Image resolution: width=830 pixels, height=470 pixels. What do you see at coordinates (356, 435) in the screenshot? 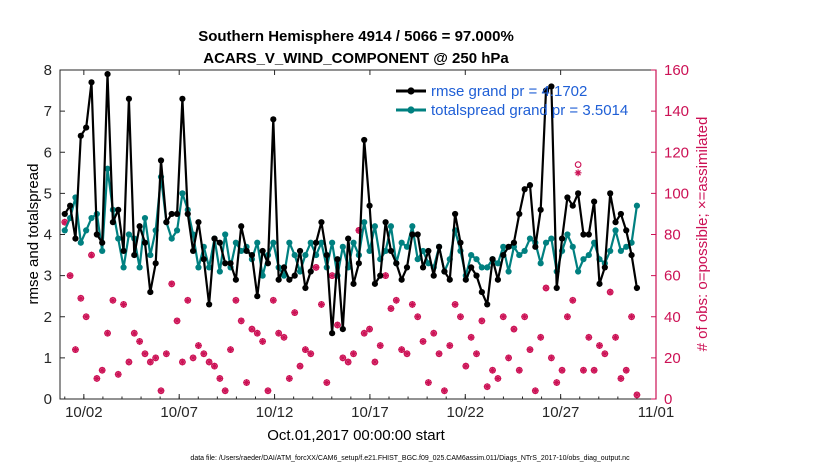
I see `x-axis-label: Oct.01,2017 00:00:00 start` at bounding box center [356, 435].